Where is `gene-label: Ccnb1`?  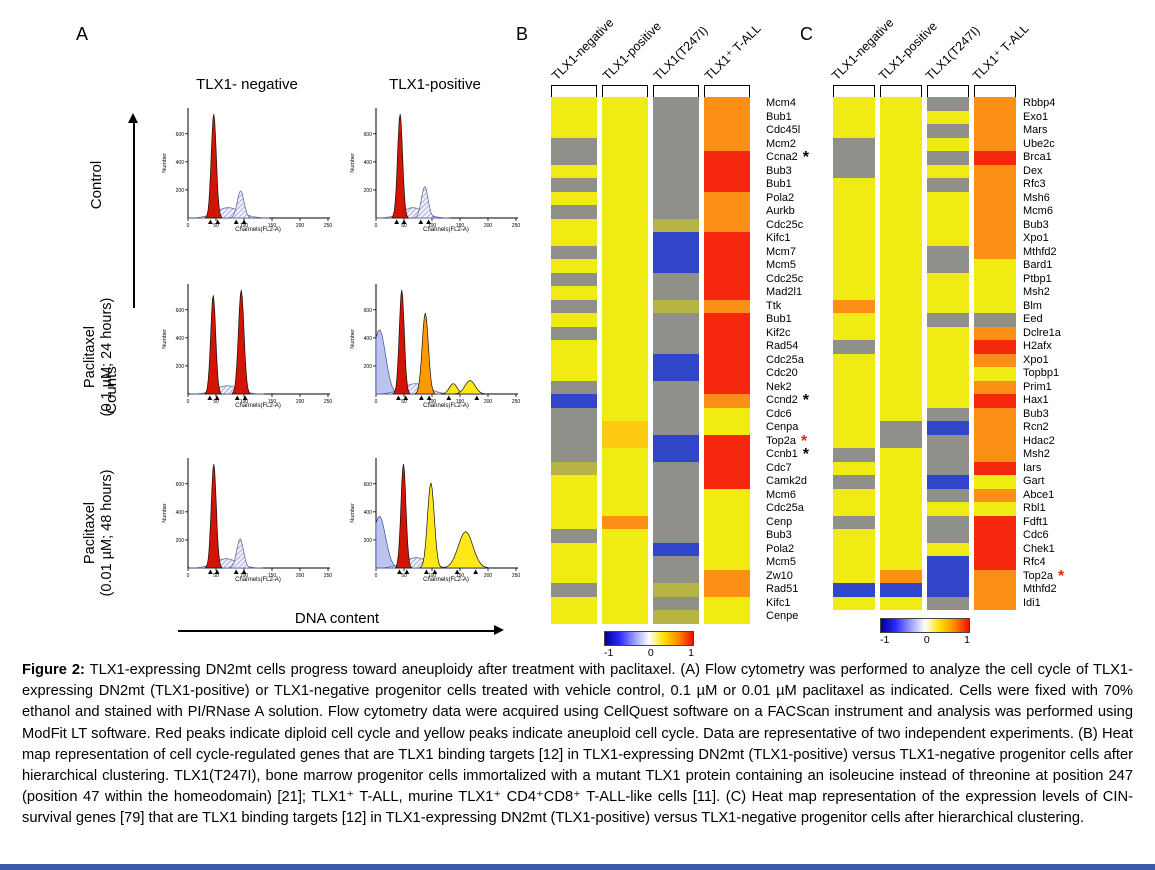
gene-label: Ccnb1 is located at coordinates (782, 454).